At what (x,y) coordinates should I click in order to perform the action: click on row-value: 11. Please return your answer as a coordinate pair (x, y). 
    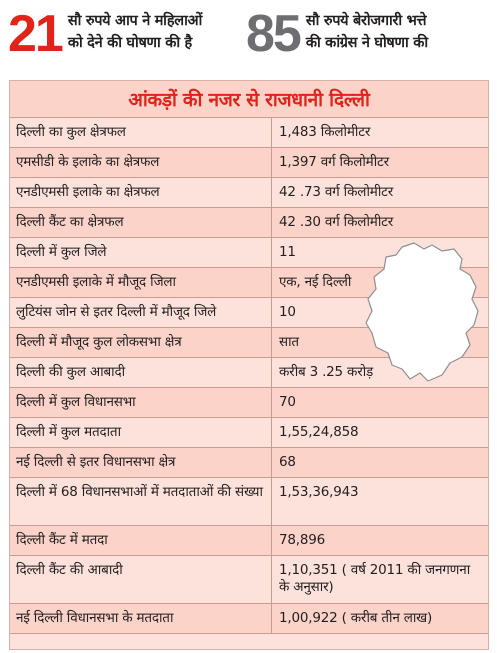
    Looking at the image, I should click on (287, 252).